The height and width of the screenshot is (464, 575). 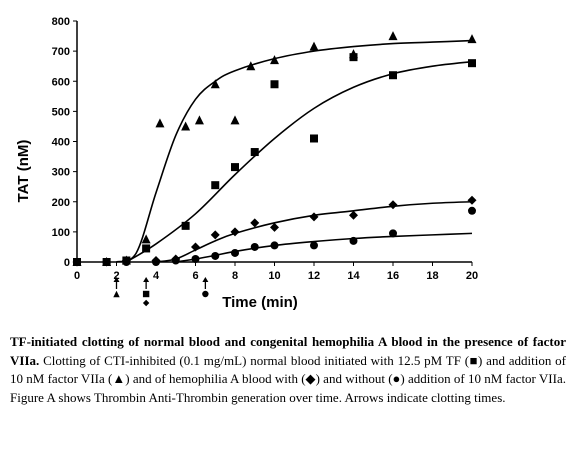 I want to click on x-tick-label: 2, so click(x=116, y=276).